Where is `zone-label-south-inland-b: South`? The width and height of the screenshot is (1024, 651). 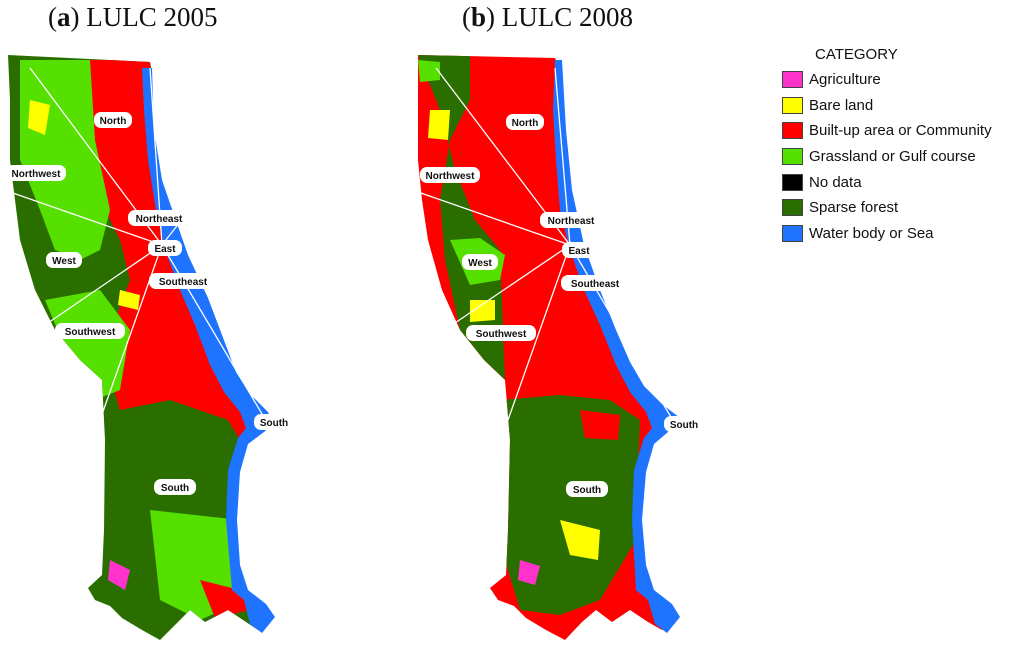
zone-label-south-inland-b: South is located at coordinates (587, 489).